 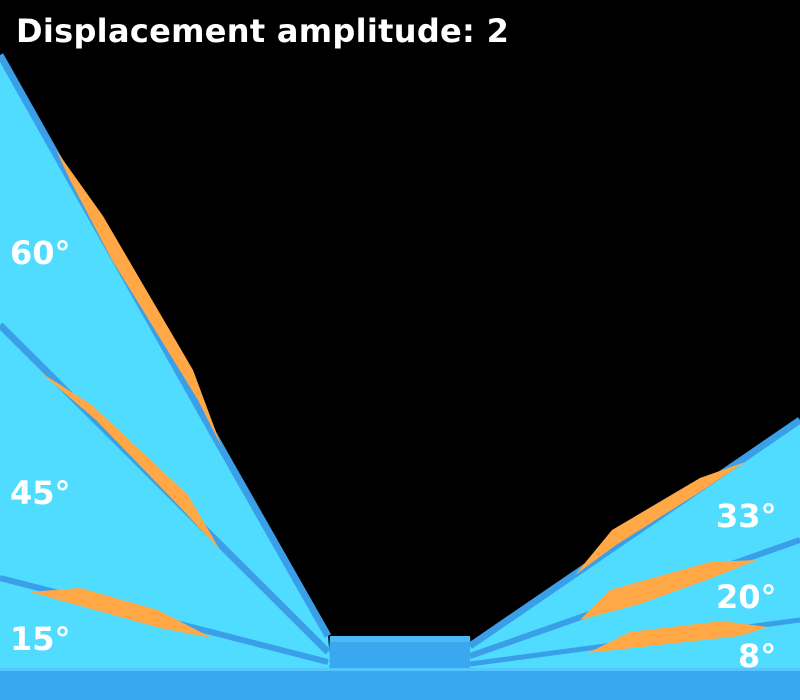 What do you see at coordinates (400, 639) in the screenshot?
I see `floor-center-top` at bounding box center [400, 639].